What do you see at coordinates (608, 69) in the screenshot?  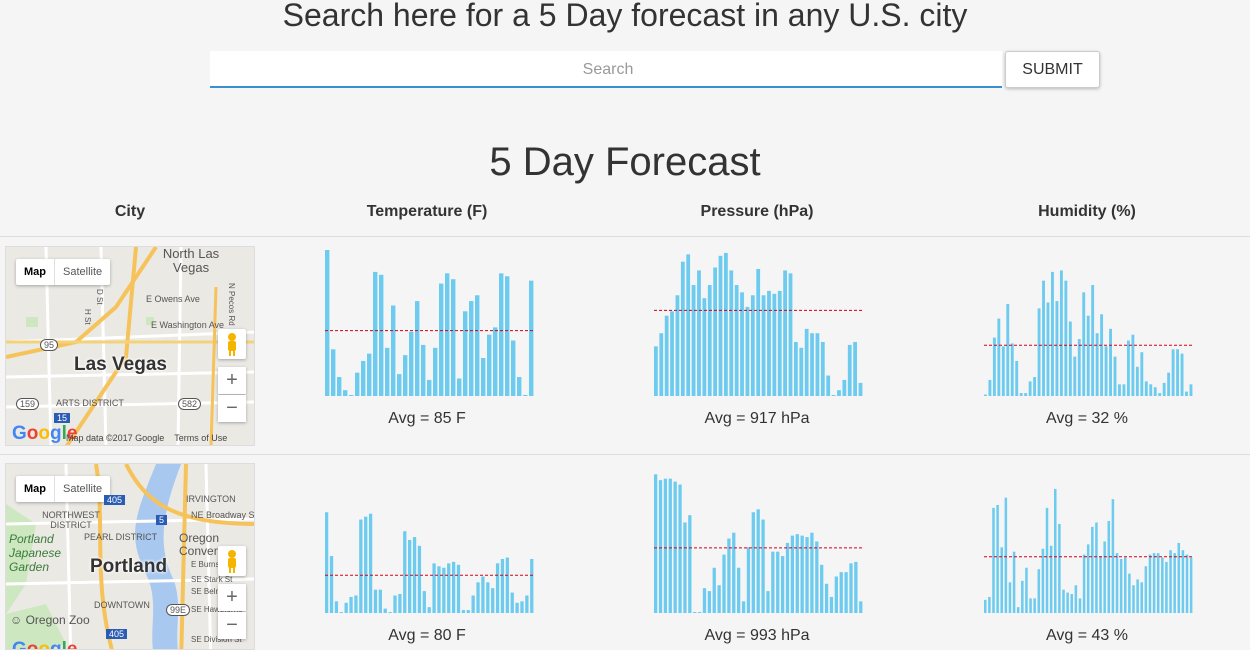 I see `search-input` at bounding box center [608, 69].